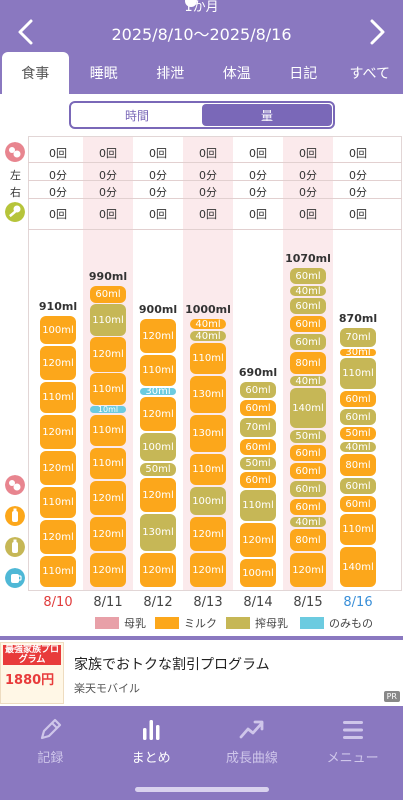 The width and height of the screenshot is (403, 800). Describe the element at coordinates (151, 758) in the screenshot. I see `nav-summary-label: まとめ` at that location.